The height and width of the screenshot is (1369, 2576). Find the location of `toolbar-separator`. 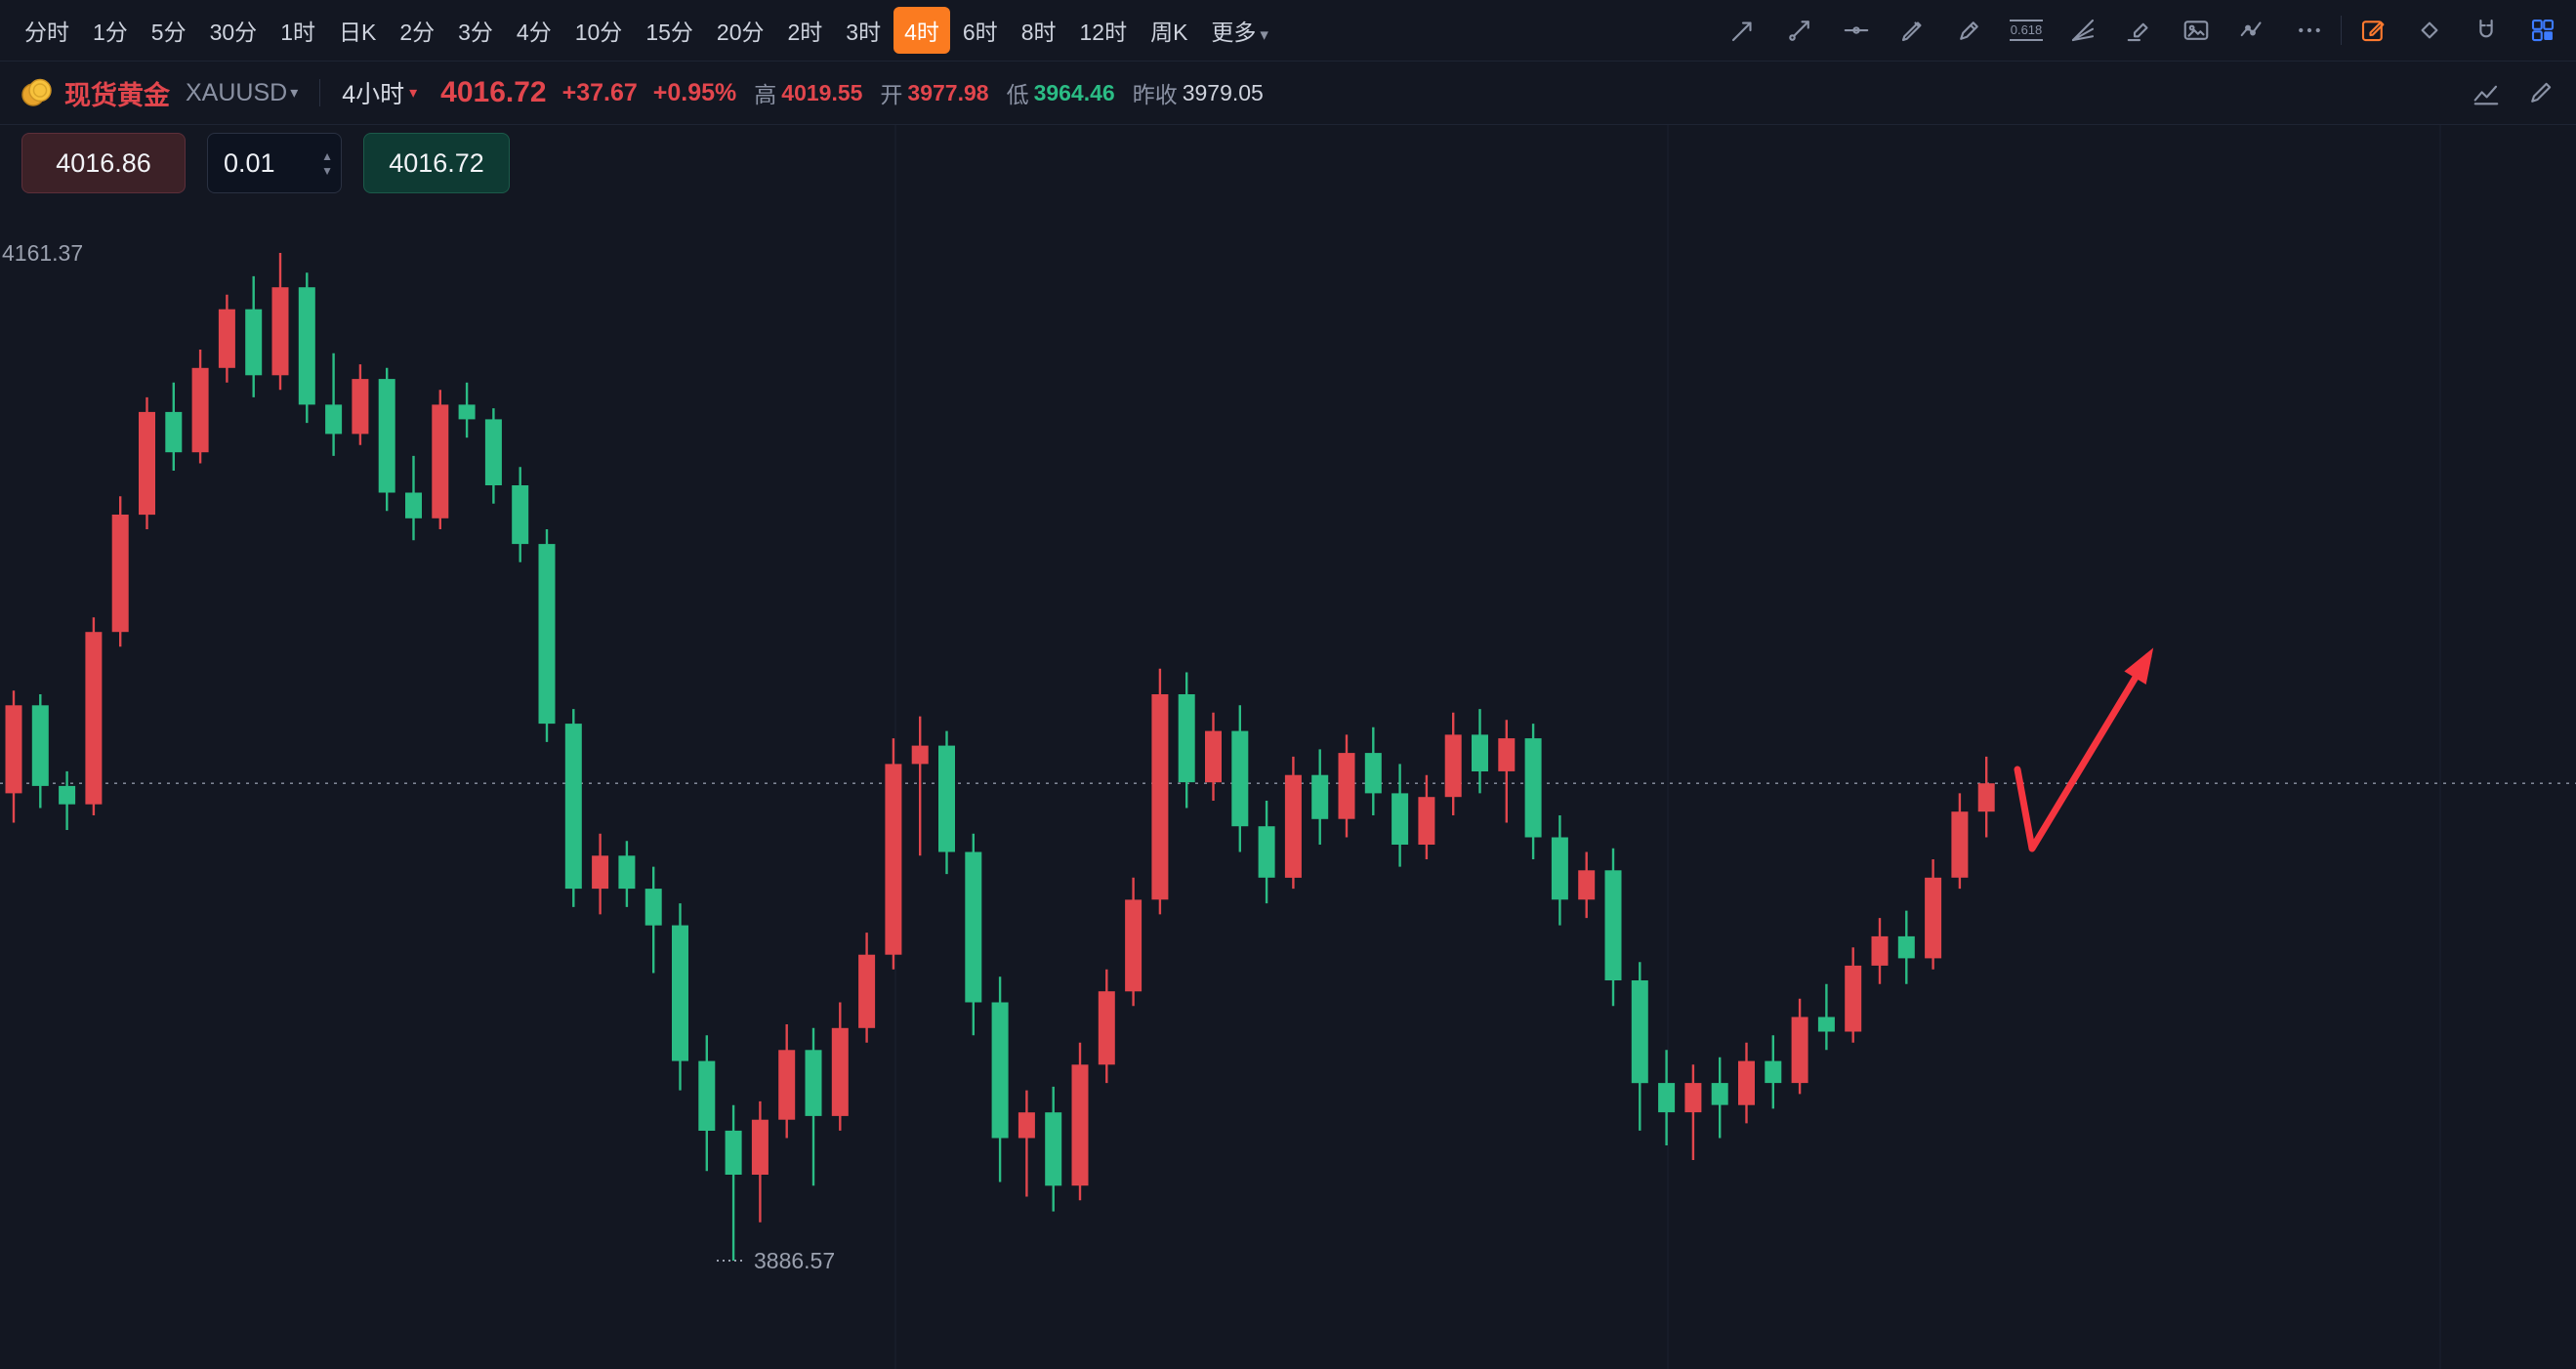

toolbar-separator is located at coordinates (2341, 31).